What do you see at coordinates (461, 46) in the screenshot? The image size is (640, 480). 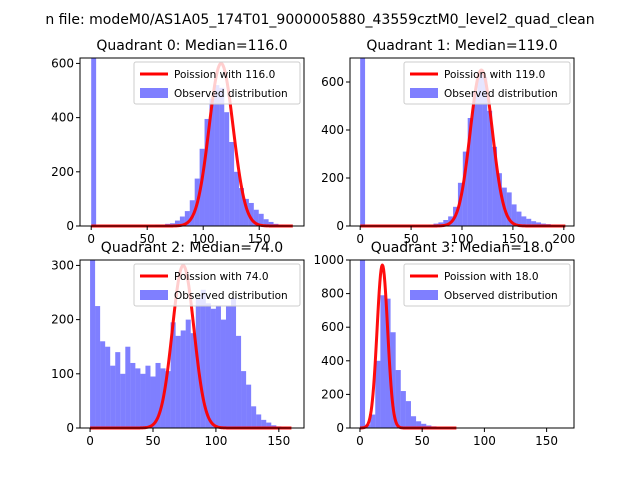 I see `panel-title: Quadrant 1: Median=119.0` at bounding box center [461, 46].